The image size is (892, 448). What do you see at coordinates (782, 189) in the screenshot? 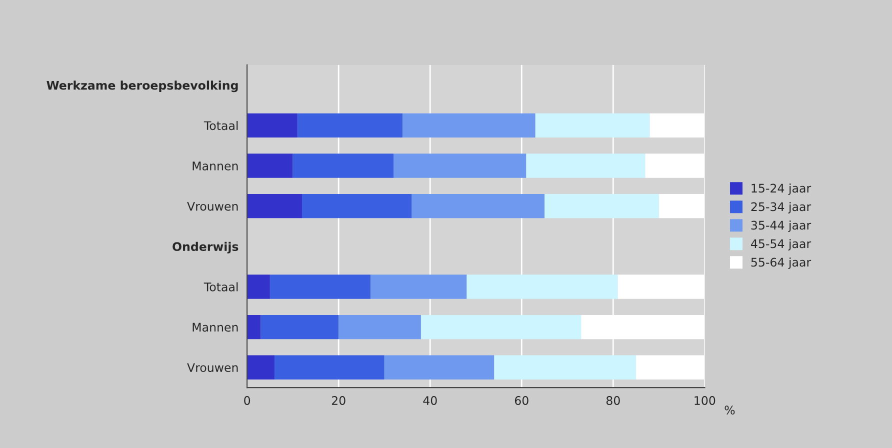
I see `legend-label: 15-24 jaar` at bounding box center [782, 189].